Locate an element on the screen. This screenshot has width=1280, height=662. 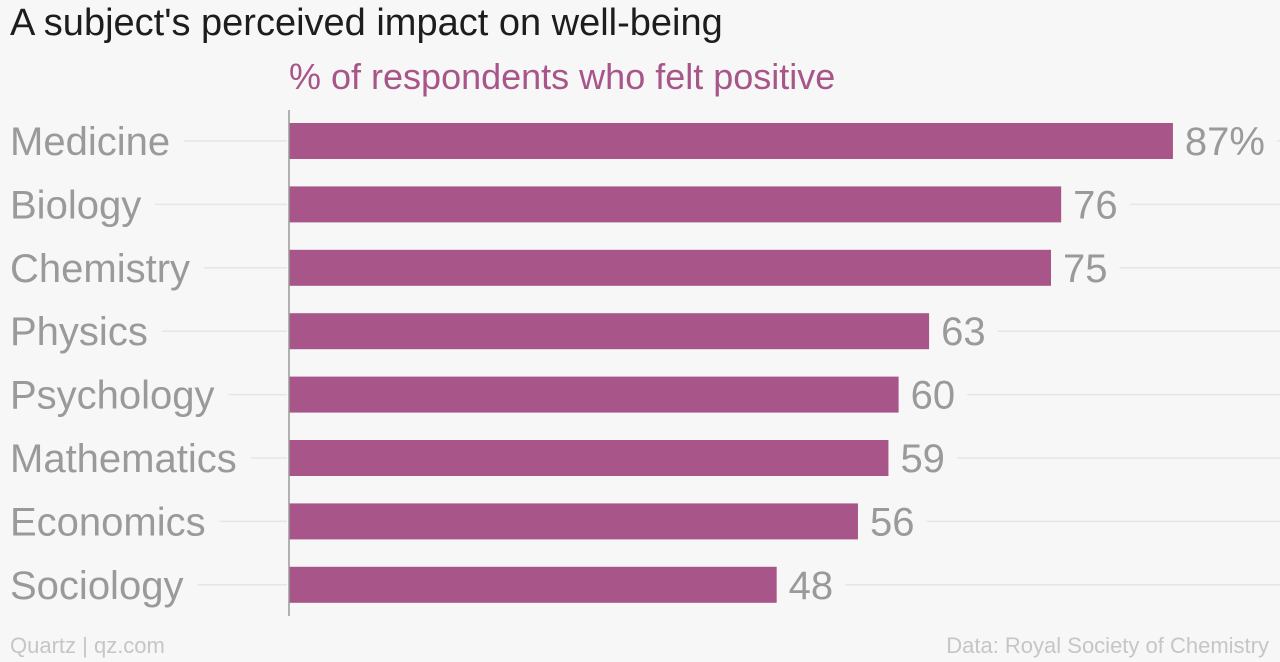
category-label: Medicine is located at coordinates (90, 142).